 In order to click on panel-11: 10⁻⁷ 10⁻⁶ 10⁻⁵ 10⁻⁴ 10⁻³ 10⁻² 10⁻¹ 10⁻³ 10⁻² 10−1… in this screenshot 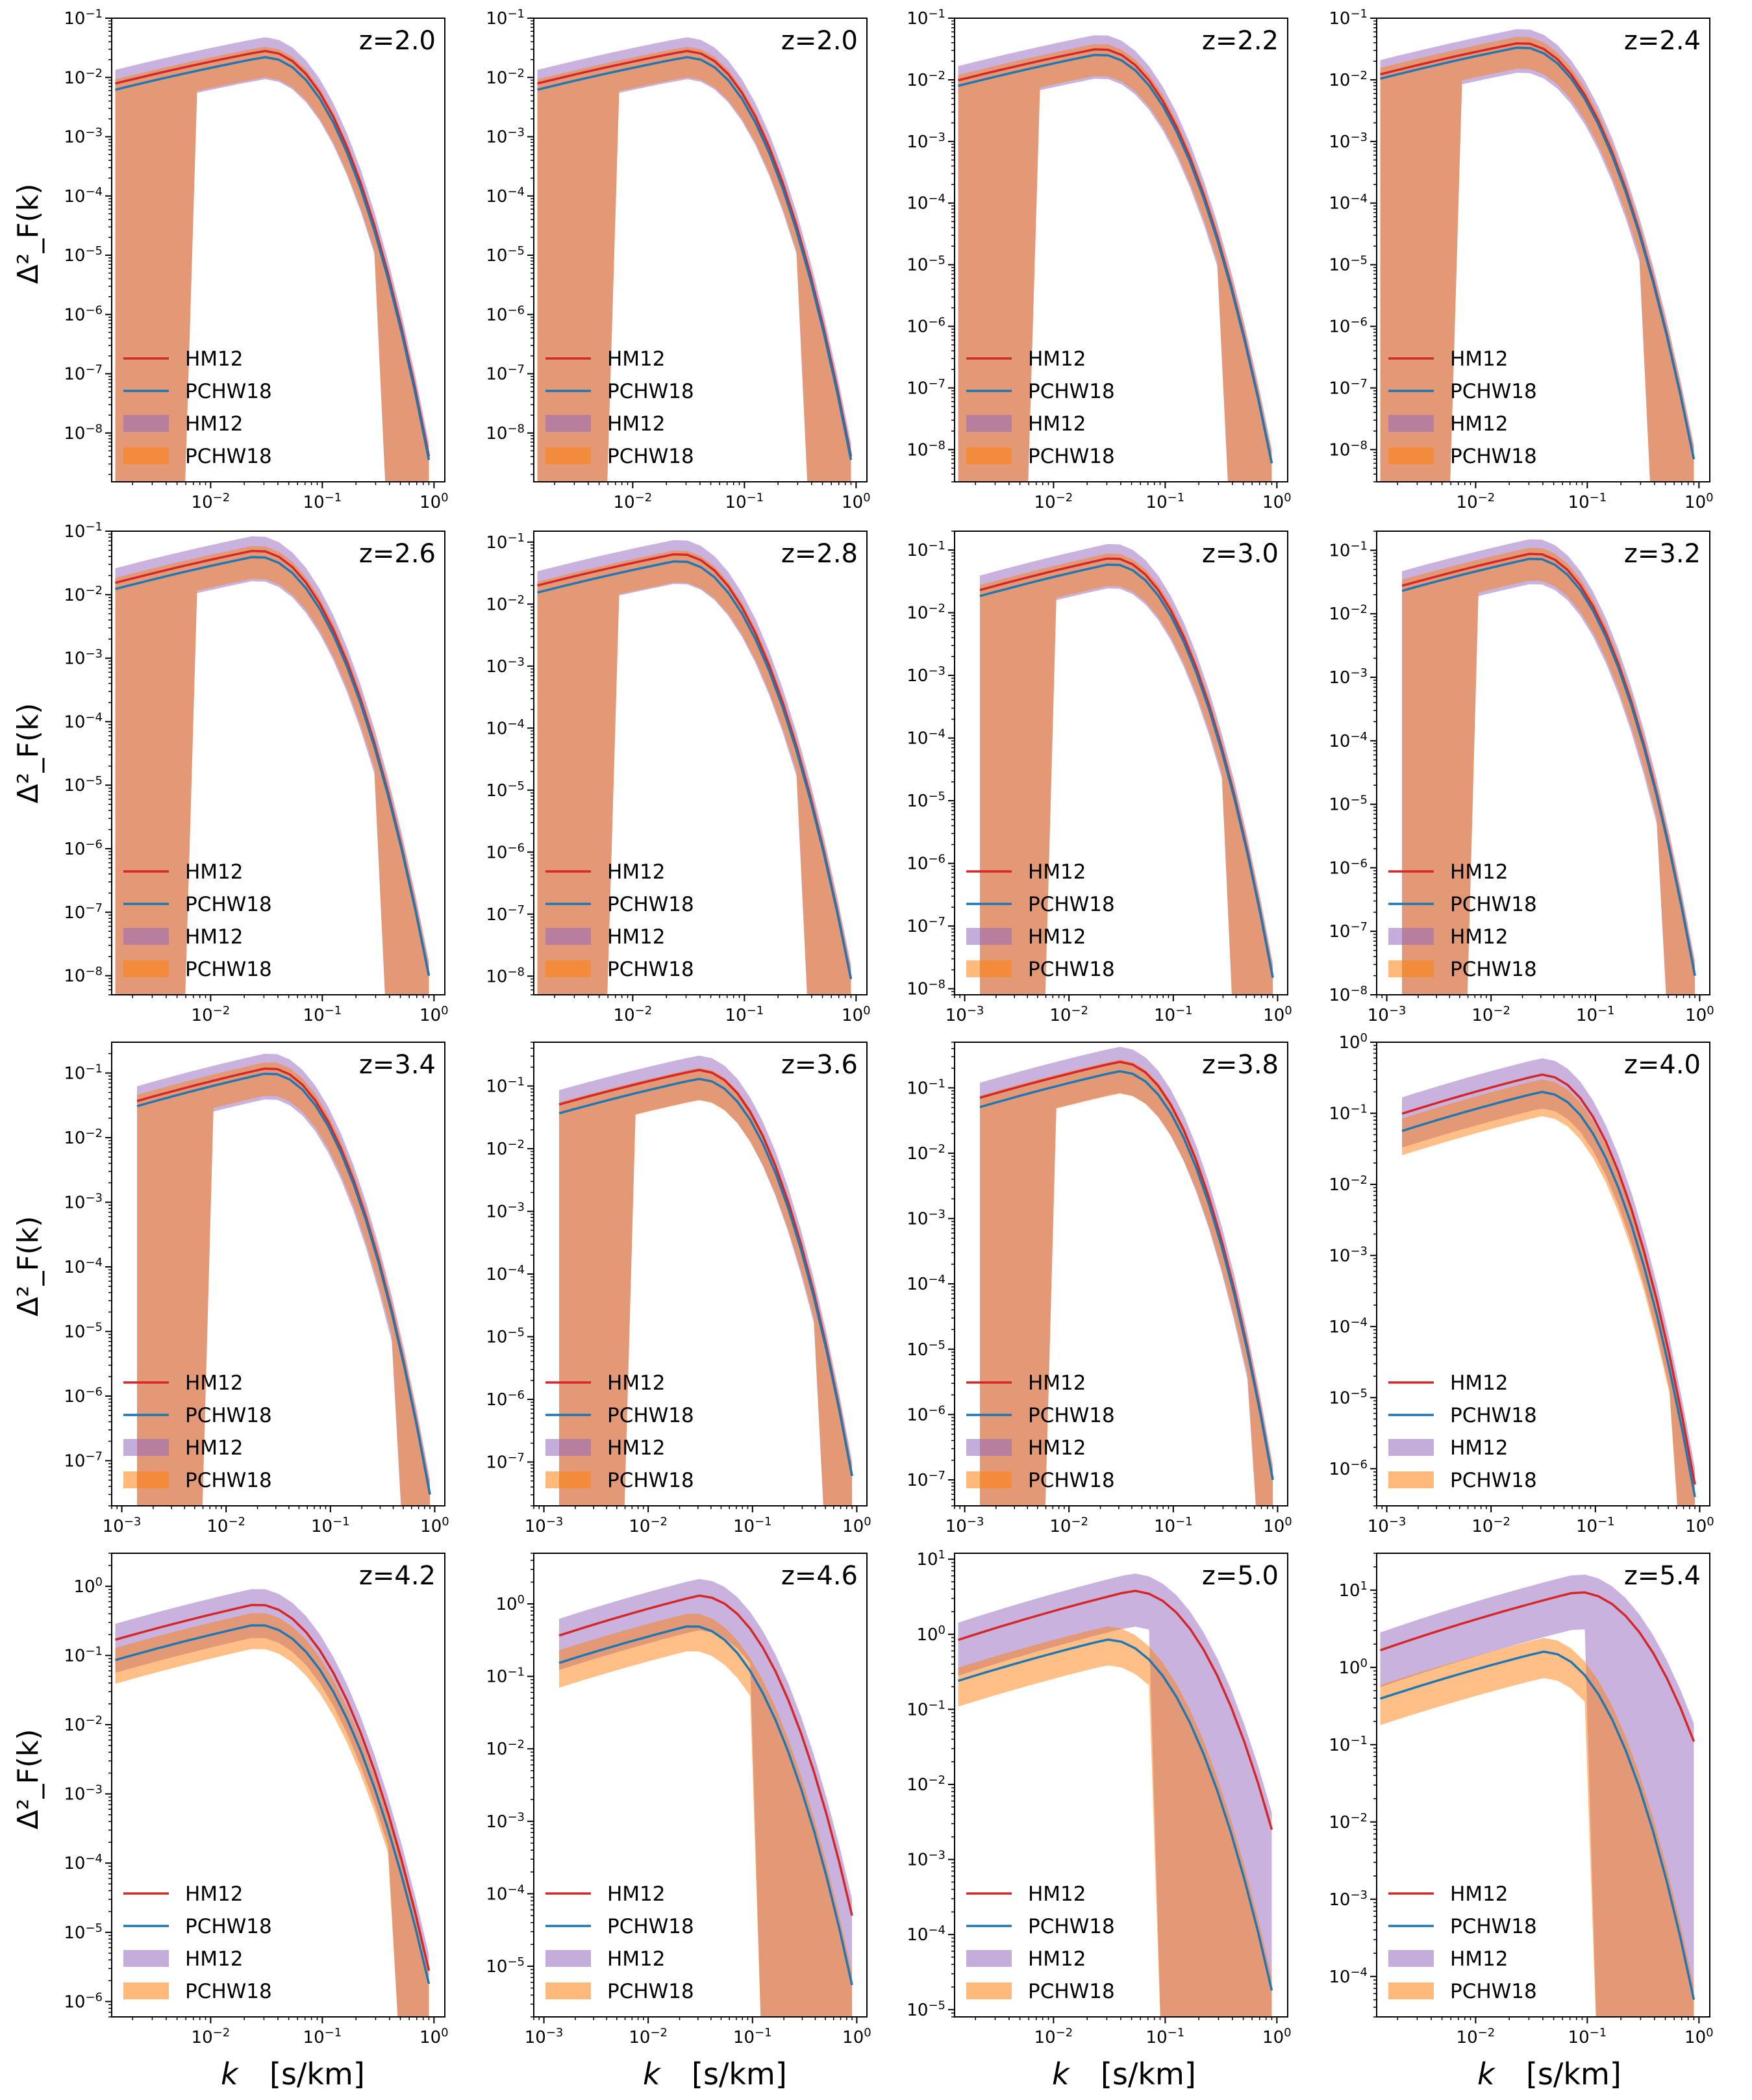, I will do `click(1099, 1289)`.